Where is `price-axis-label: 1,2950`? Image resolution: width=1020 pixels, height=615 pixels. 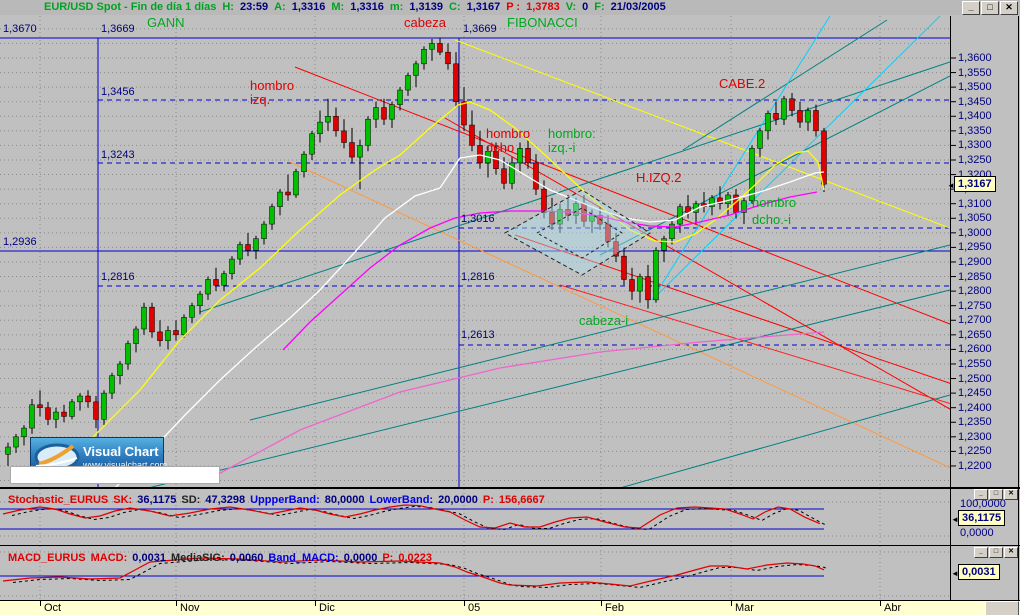 price-axis-label: 1,2950 is located at coordinates (975, 247).